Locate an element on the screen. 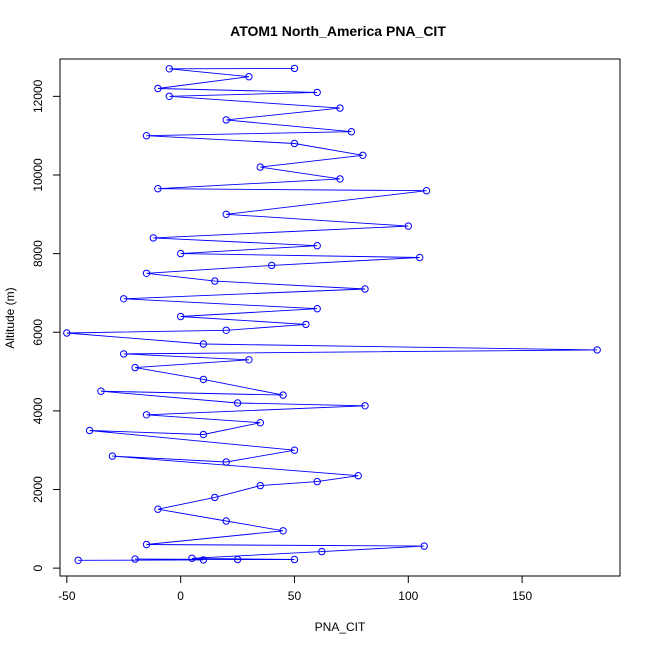  x-axis: -50 0 50 100 150 is located at coordinates (295, 589).